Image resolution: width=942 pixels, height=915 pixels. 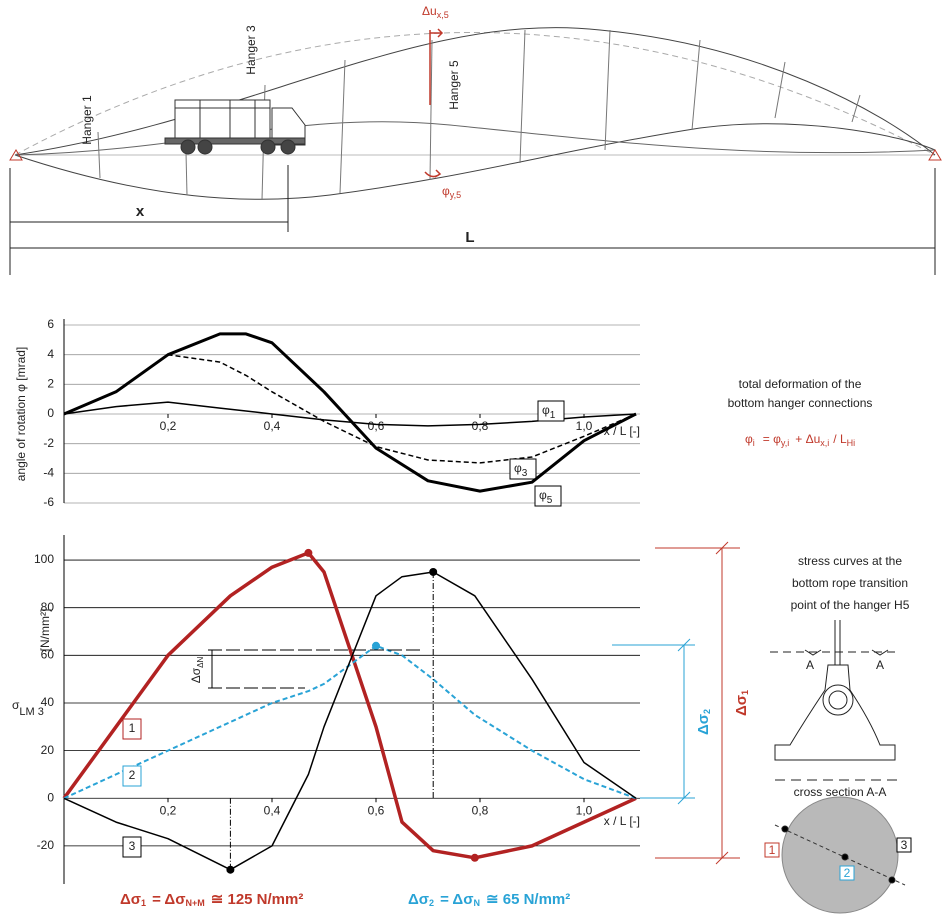 What do you see at coordinates (48, 750) in the screenshot?
I see `y-tick-label: 20` at bounding box center [48, 750].